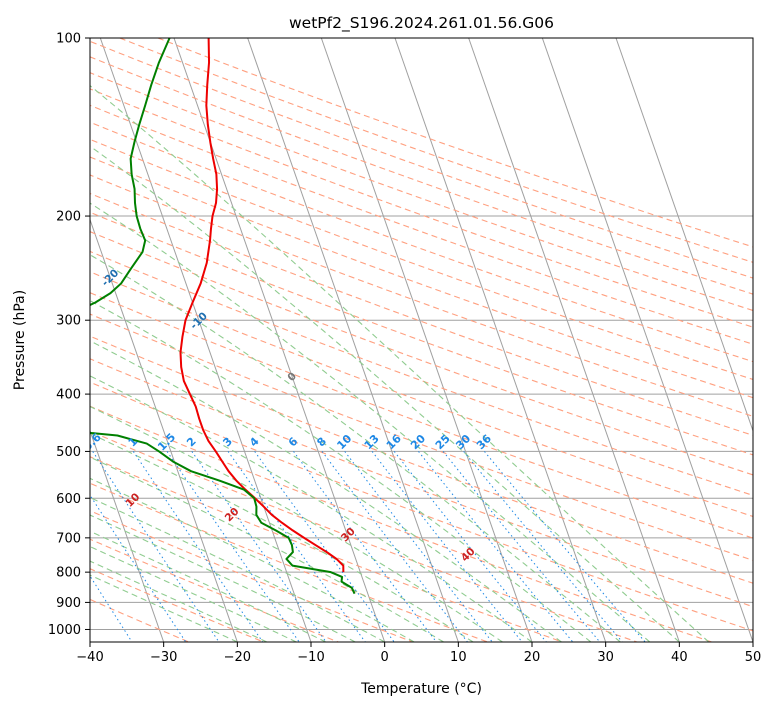 The height and width of the screenshot is (708, 775). Describe the element at coordinates (25, 245) in the screenshot. I see `isotherm-label: -30` at that location.